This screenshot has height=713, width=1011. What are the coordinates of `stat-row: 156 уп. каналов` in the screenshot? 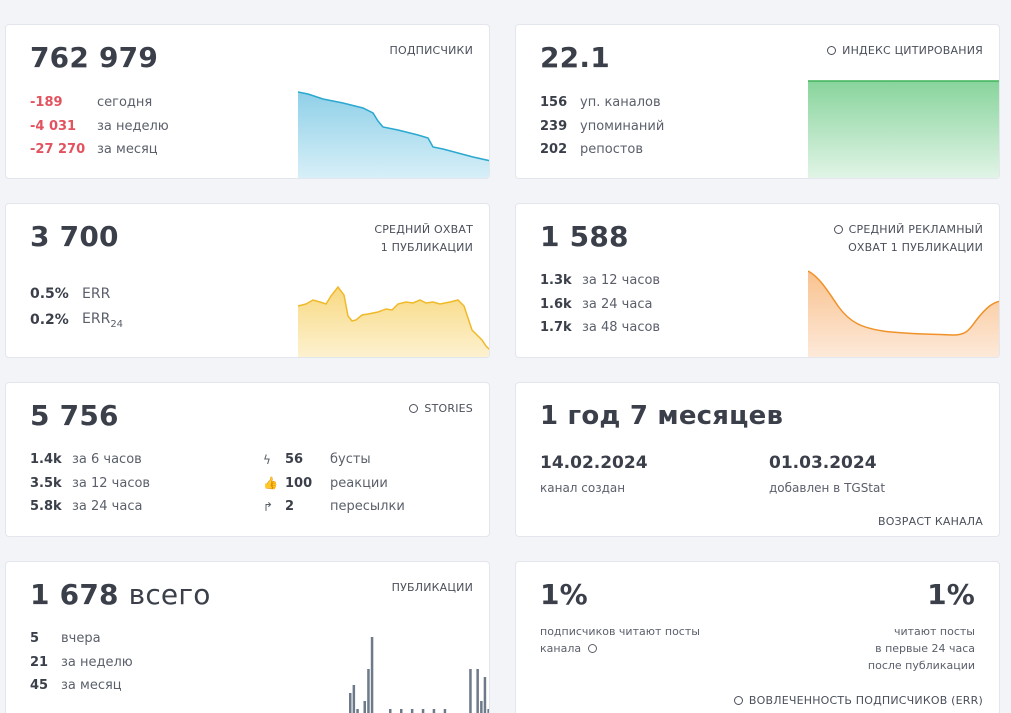 It's located at (600, 103).